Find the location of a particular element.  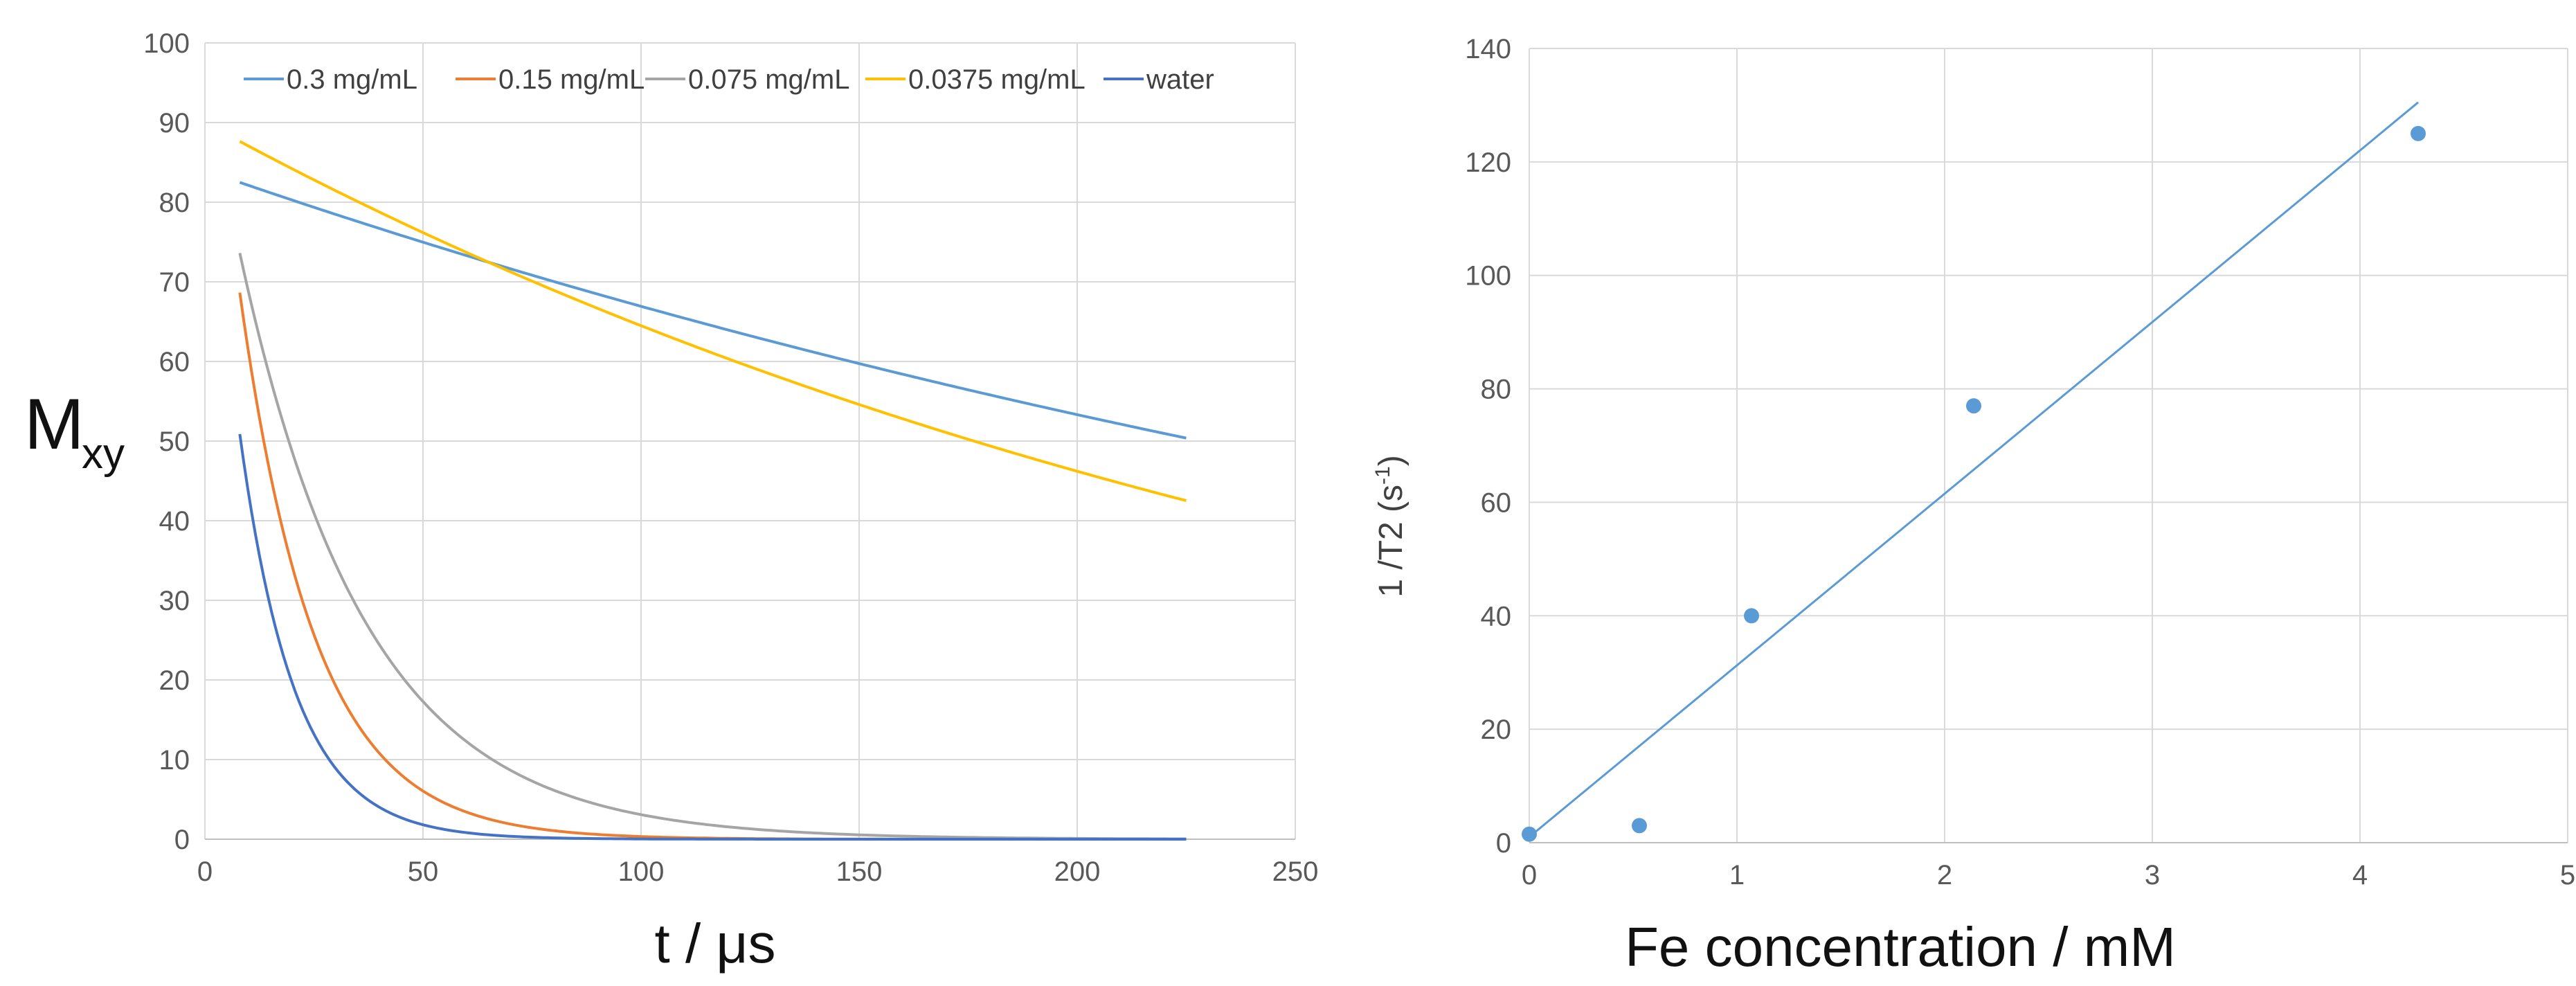

x-tick-label: 50 is located at coordinates (424, 872).